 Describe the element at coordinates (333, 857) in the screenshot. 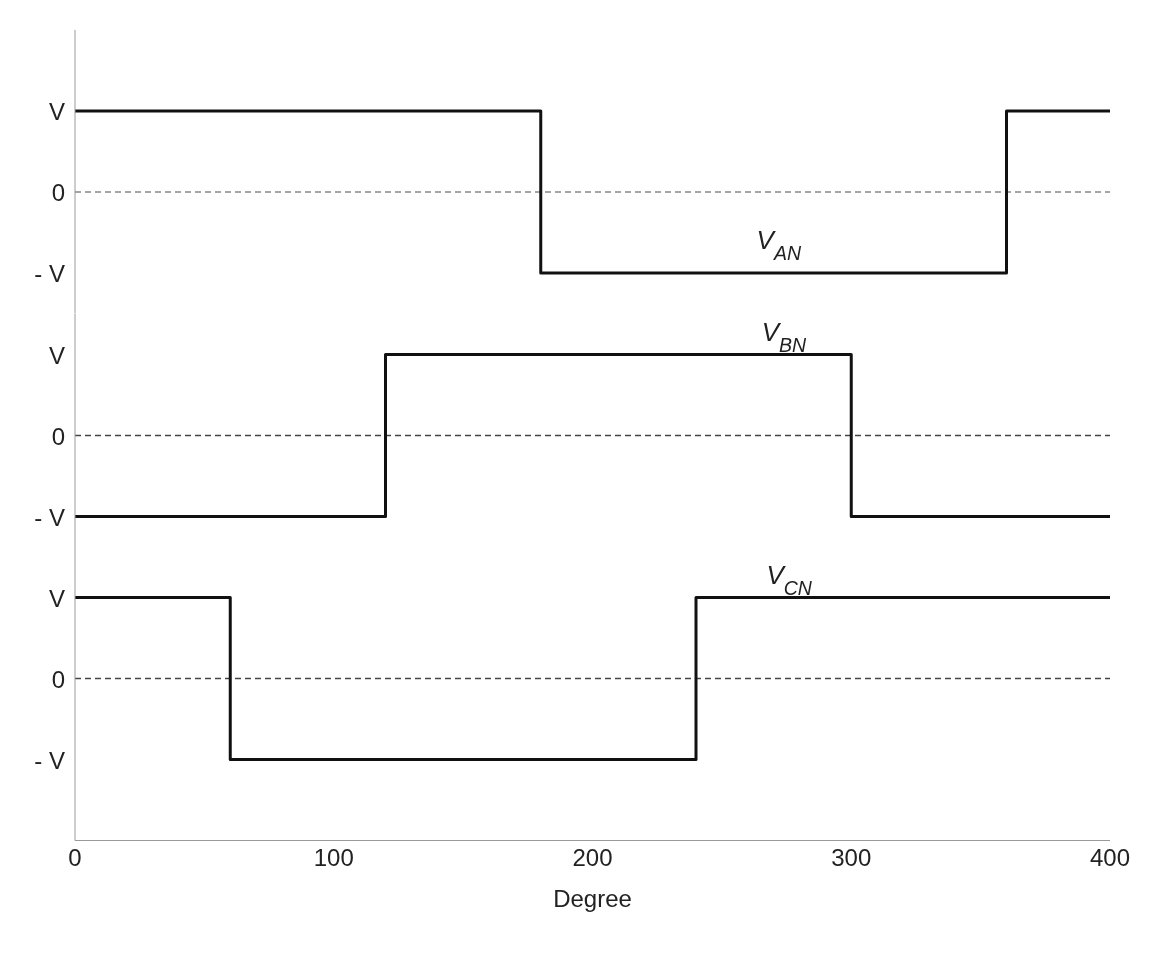

I see `x-tick-label: 100` at that location.